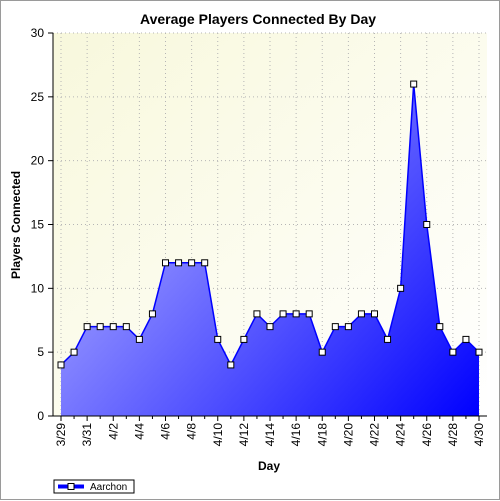 This screenshot has width=500, height=501. What do you see at coordinates (401, 435) in the screenshot?
I see `x-tick-label: 4/24` at bounding box center [401, 435].